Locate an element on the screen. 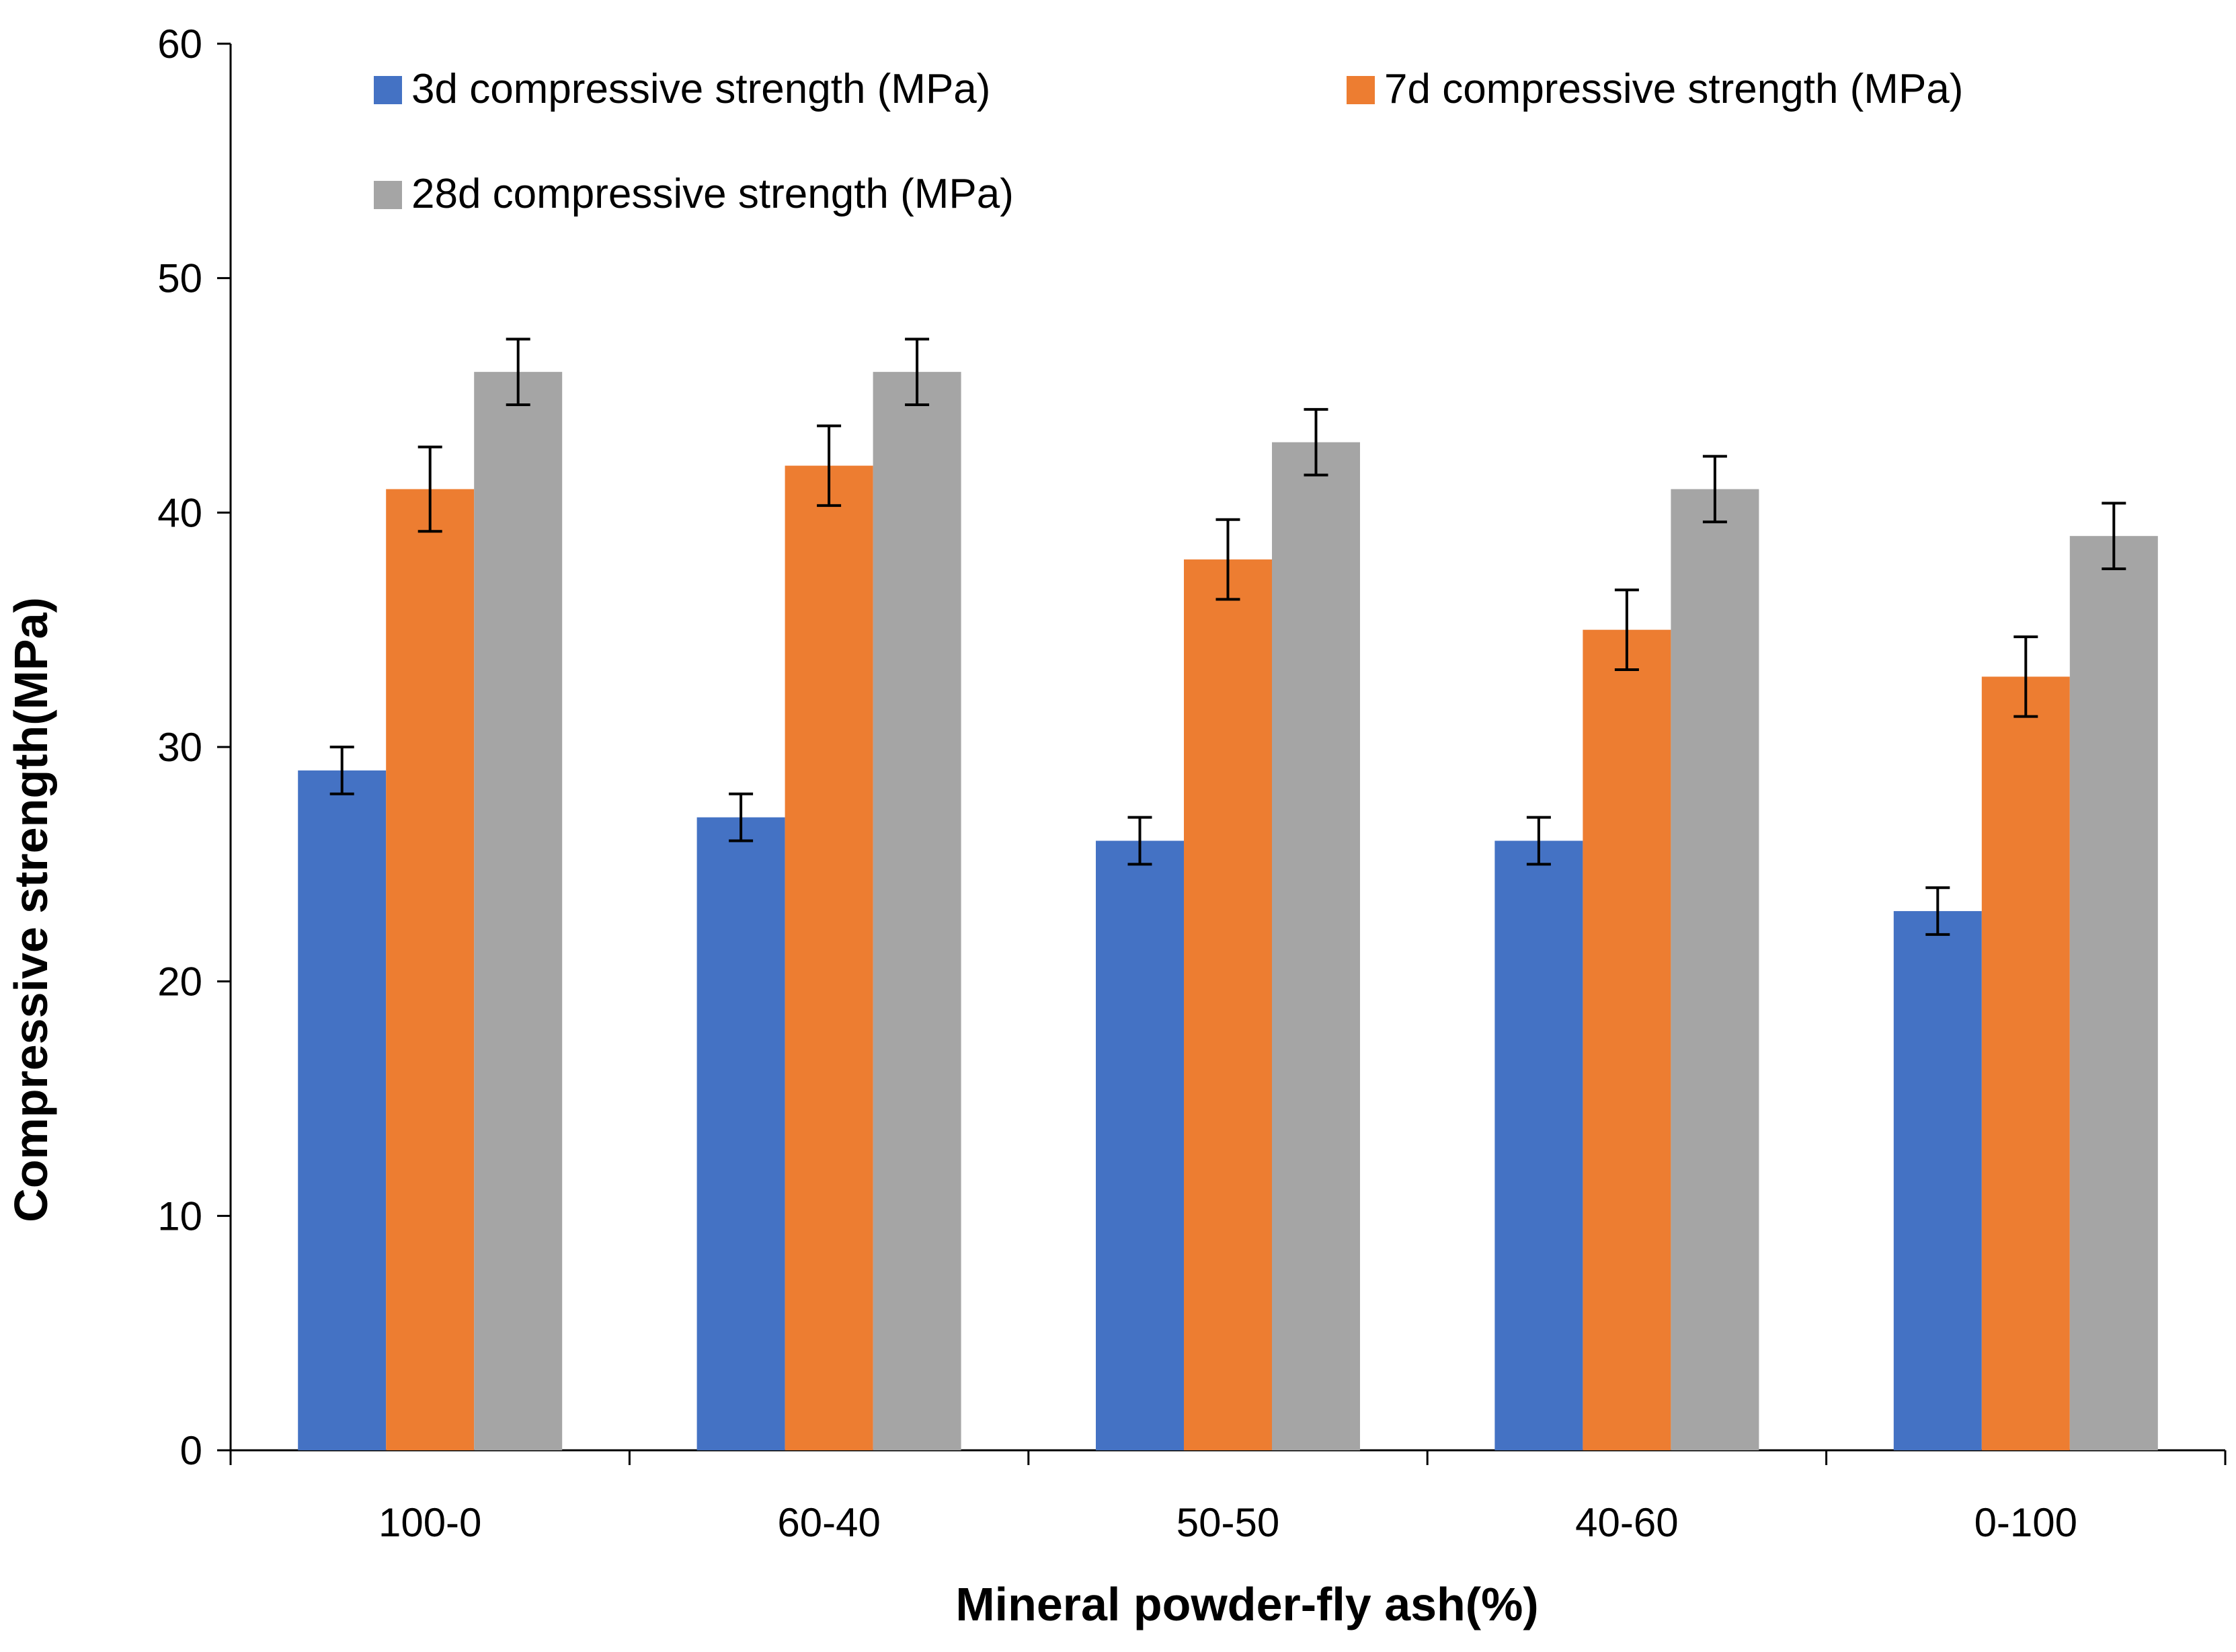 This screenshot has height=1652, width=2236. x-axis-title: Mineral powder-fly ash(%) is located at coordinates (1247, 1604).